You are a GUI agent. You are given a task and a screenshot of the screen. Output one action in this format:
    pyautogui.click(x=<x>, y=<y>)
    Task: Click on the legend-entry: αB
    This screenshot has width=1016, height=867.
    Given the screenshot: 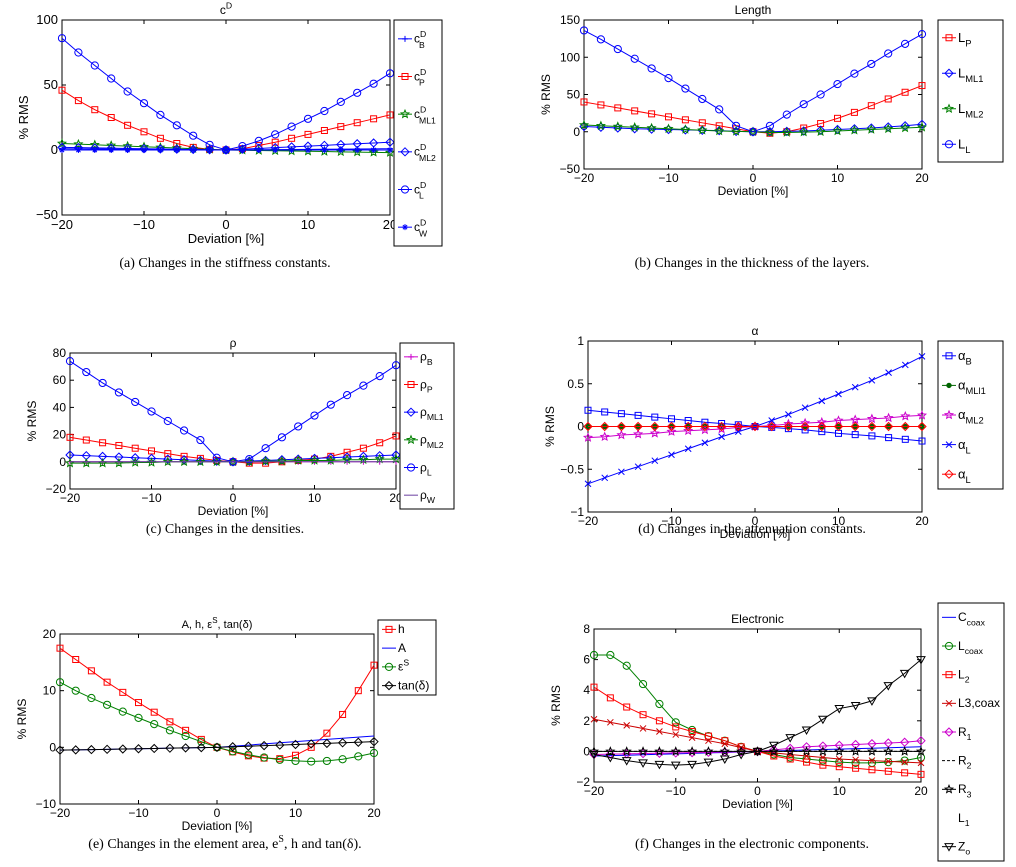 What is the action you would take?
    pyautogui.click(x=965, y=357)
    